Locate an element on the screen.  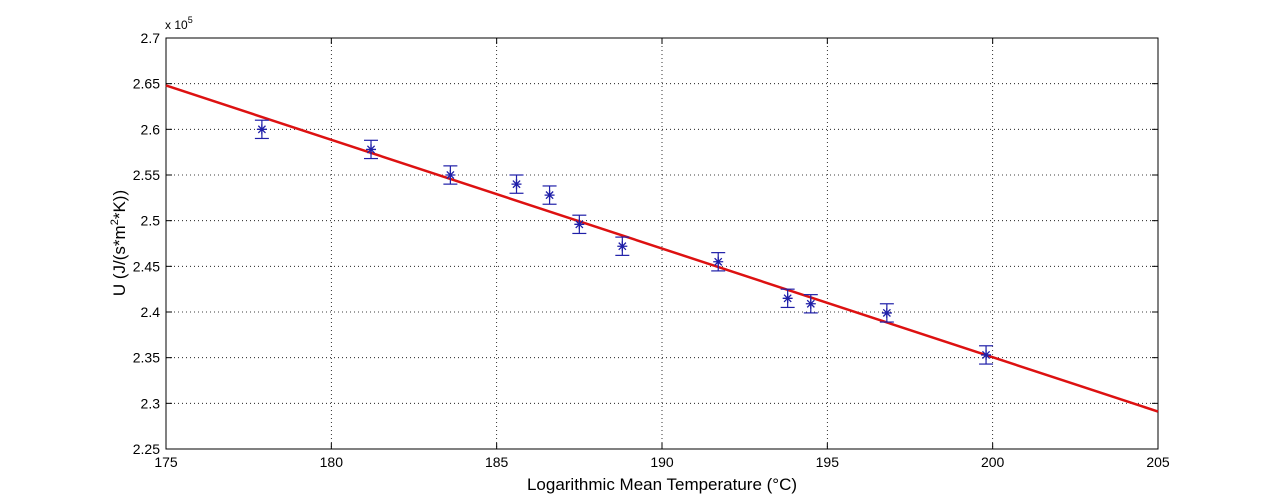
y-axis-label: U (J/(s*m2*K)) is located at coordinates (119, 243).